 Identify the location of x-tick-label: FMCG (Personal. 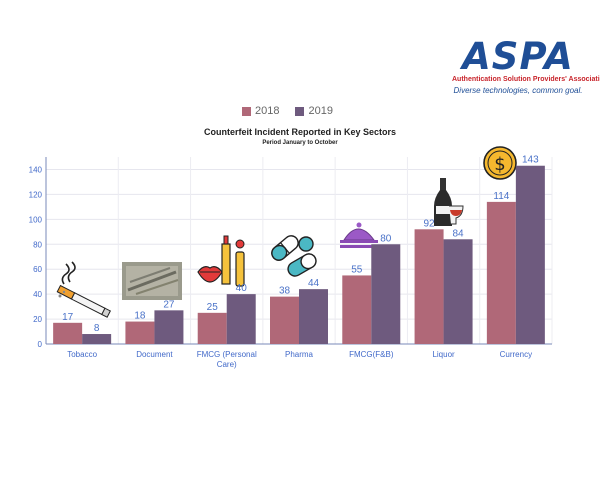
(227, 354).